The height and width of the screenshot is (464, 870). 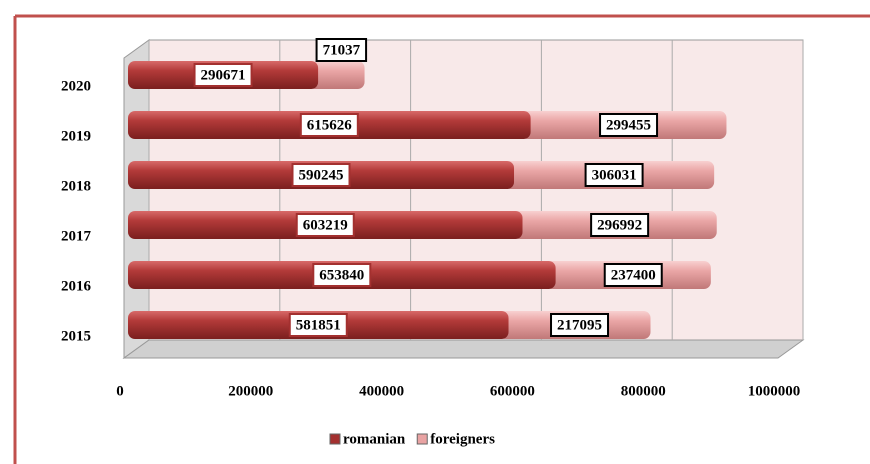 What do you see at coordinates (250, 391) in the screenshot?
I see `x-tick-label: 200000` at bounding box center [250, 391].